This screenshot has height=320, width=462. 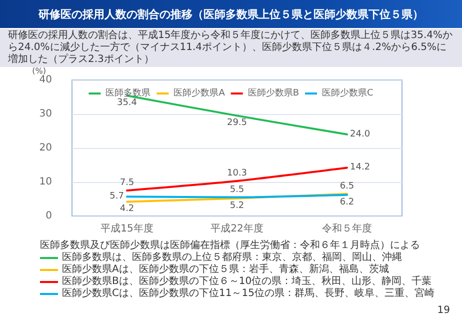 I want to click on legend-label: 医師少数県C, so click(x=348, y=93).